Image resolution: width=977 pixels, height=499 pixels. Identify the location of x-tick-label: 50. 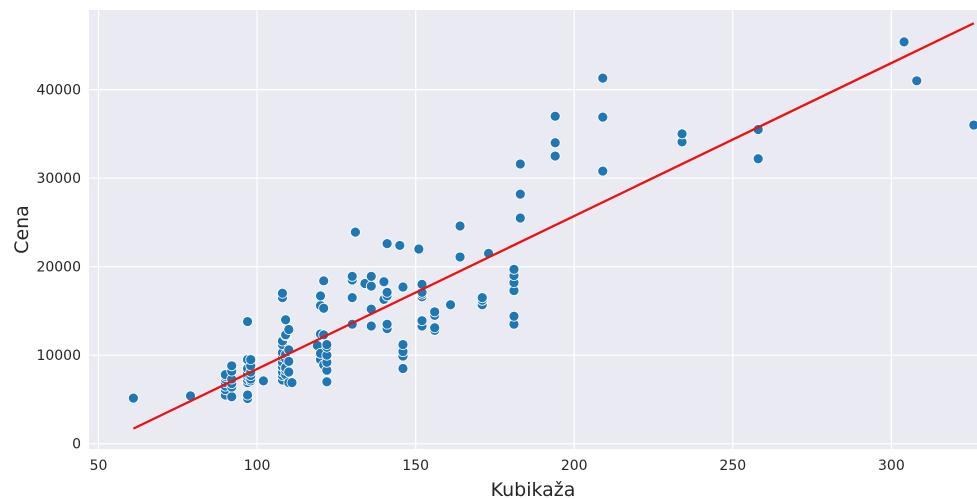
(99, 466).